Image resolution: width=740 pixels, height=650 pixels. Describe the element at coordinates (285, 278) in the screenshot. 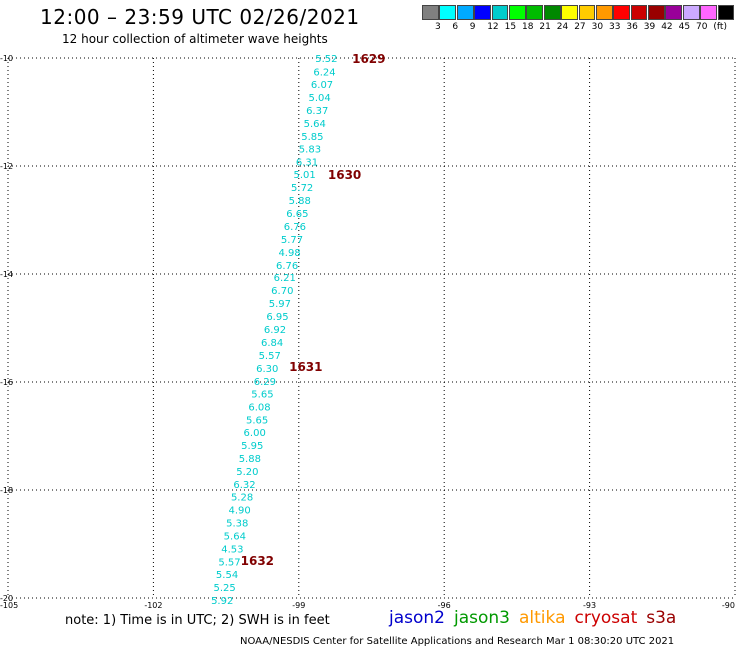

I see `swh-value-label: 6.21` at that location.